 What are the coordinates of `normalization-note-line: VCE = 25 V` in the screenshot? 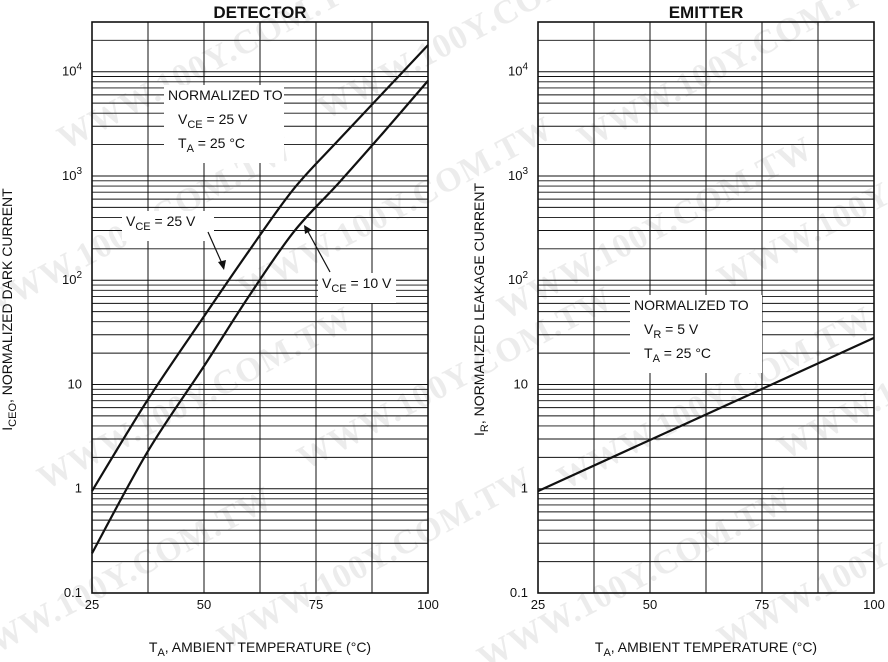 It's located at (213, 121).